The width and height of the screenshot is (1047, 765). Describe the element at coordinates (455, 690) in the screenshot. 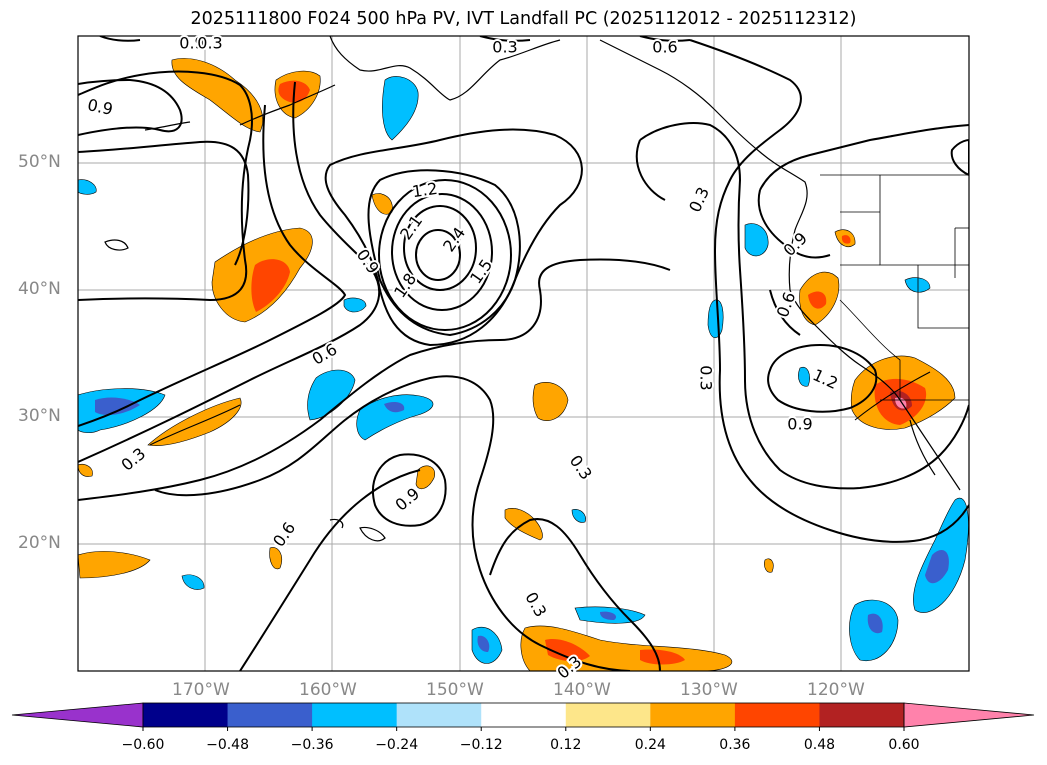

I see `lon-label-150w: 150°W` at that location.